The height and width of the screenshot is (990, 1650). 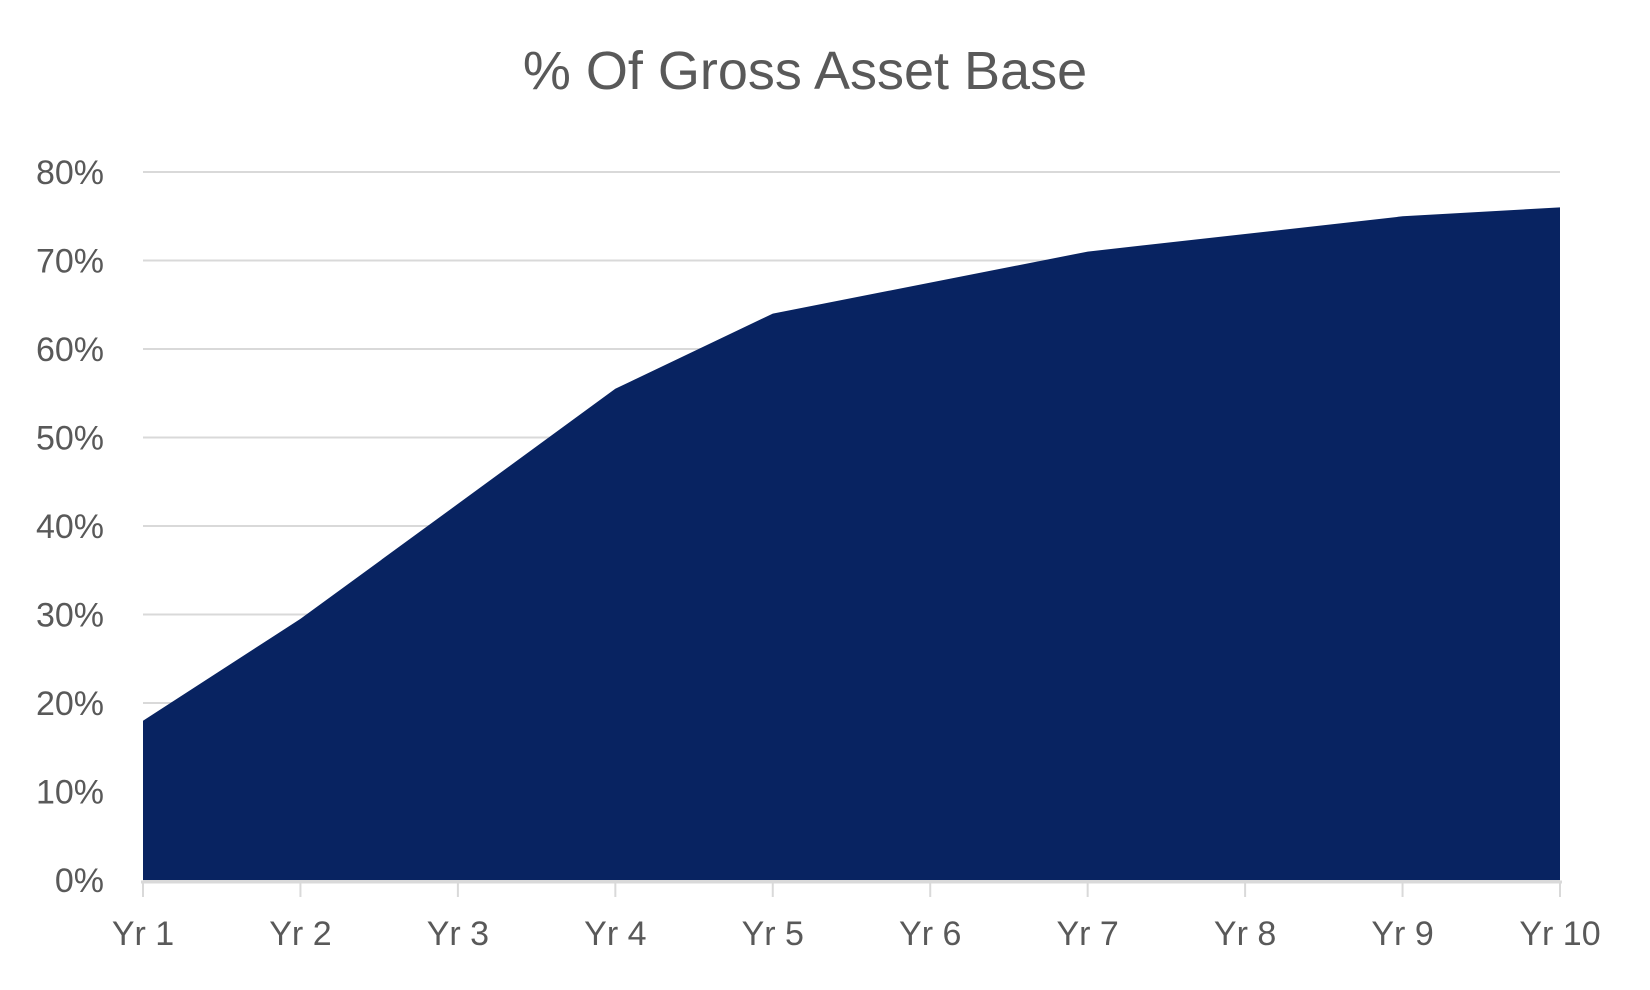 I want to click on y-axis-label: 10%, so click(x=70, y=793).